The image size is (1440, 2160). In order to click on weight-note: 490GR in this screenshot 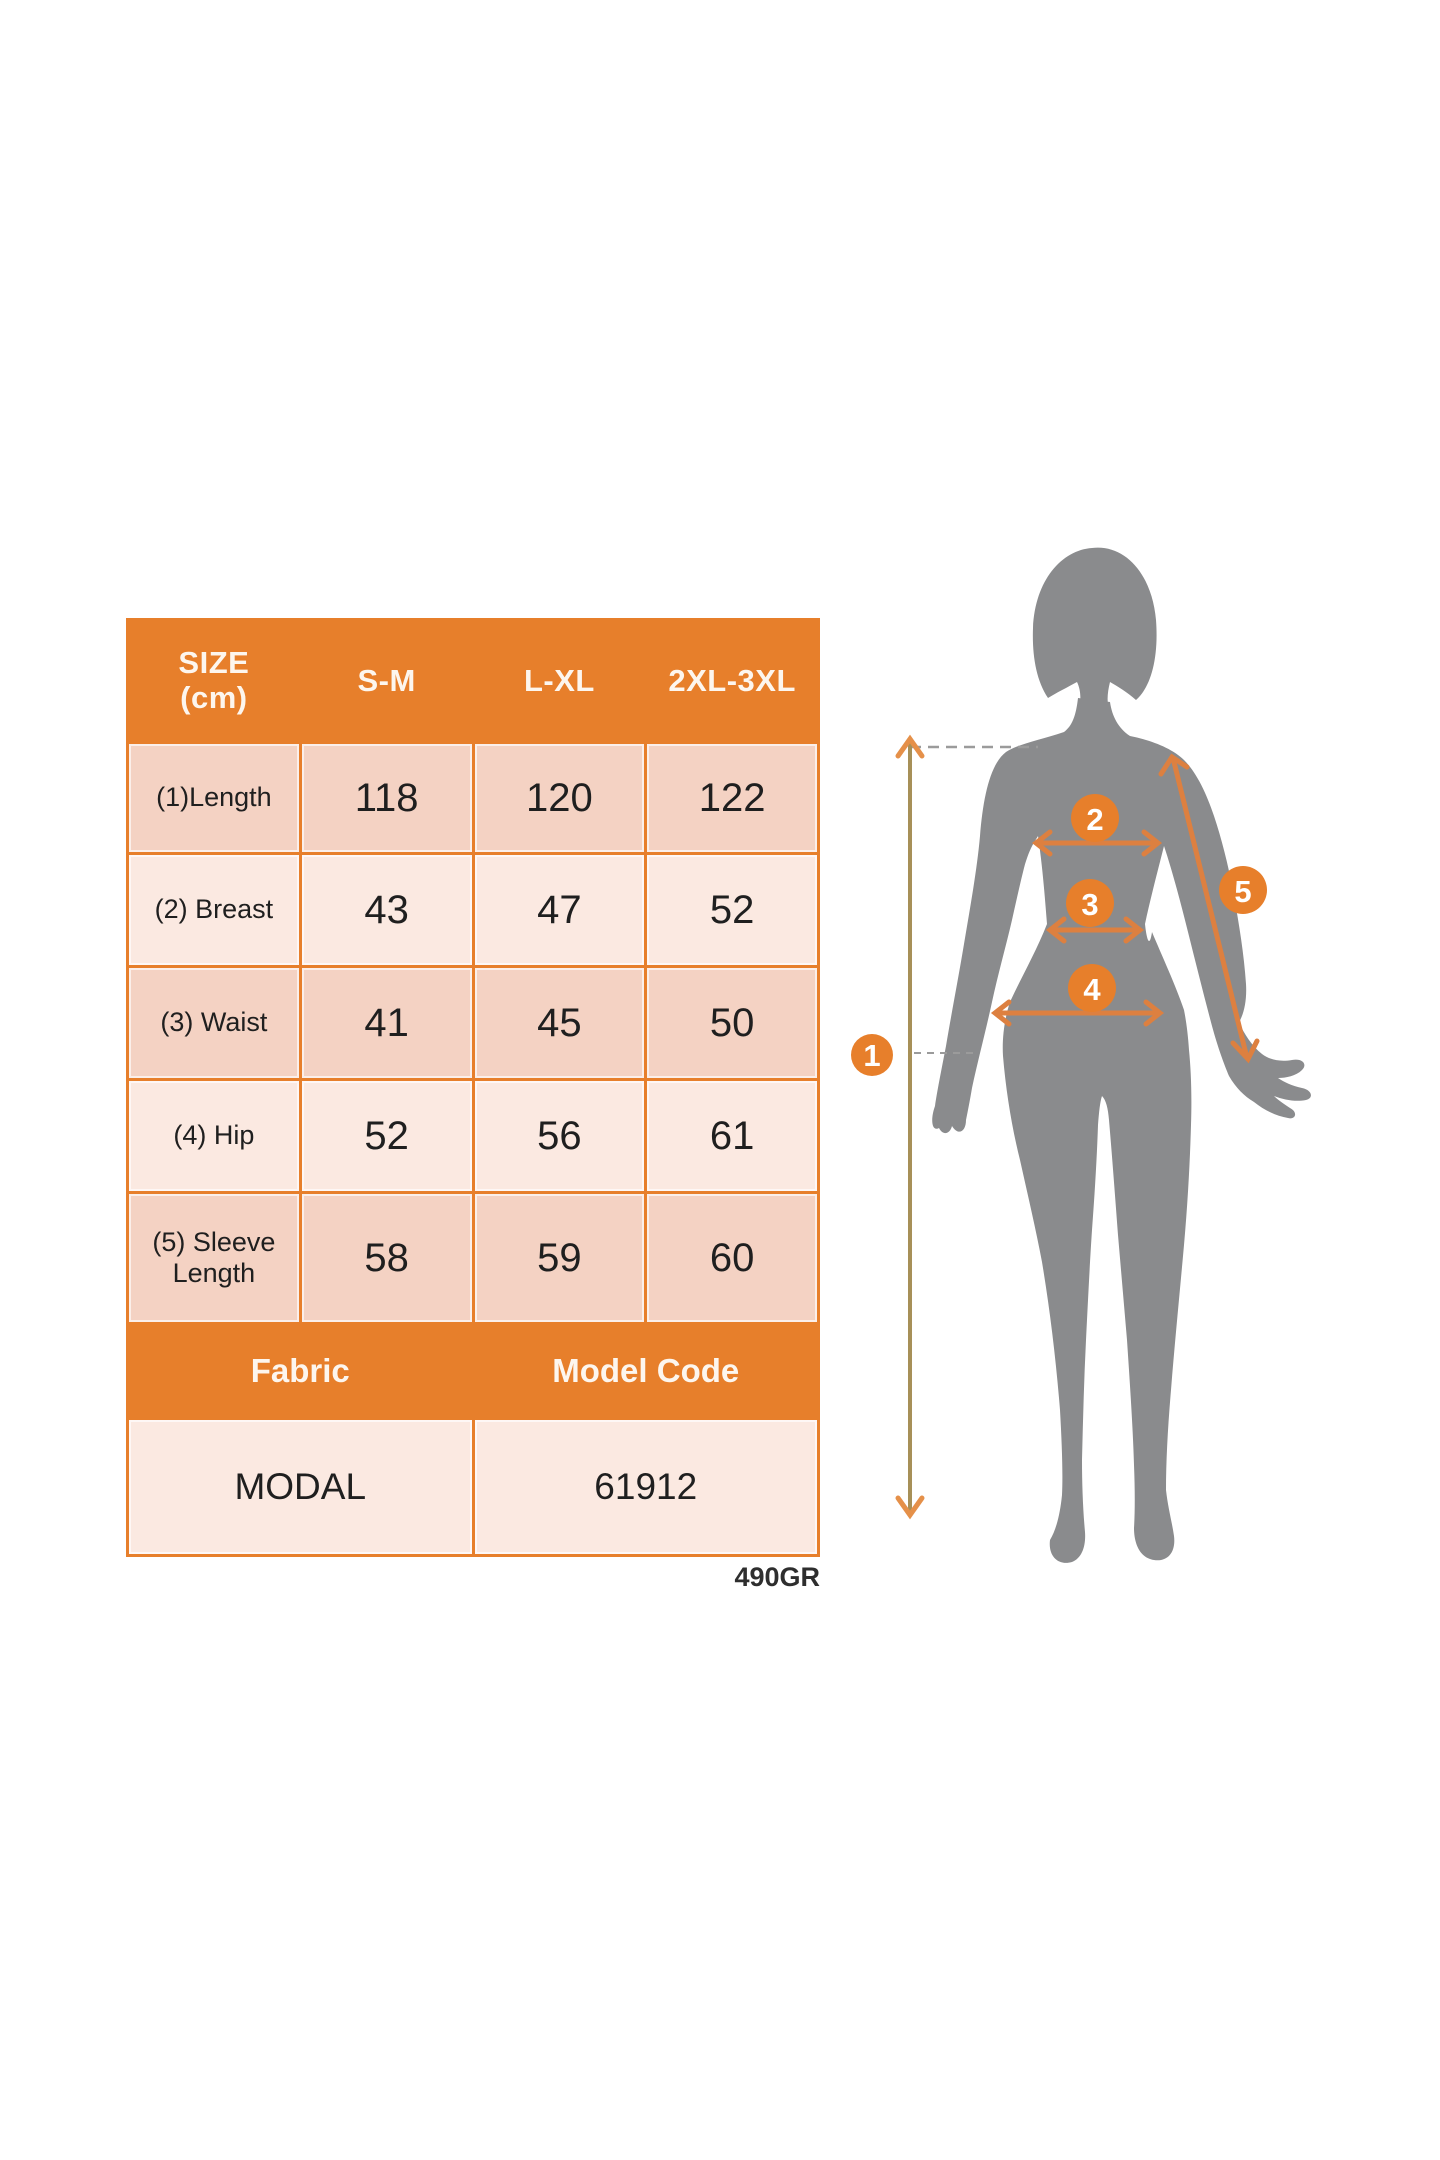, I will do `click(777, 1577)`.